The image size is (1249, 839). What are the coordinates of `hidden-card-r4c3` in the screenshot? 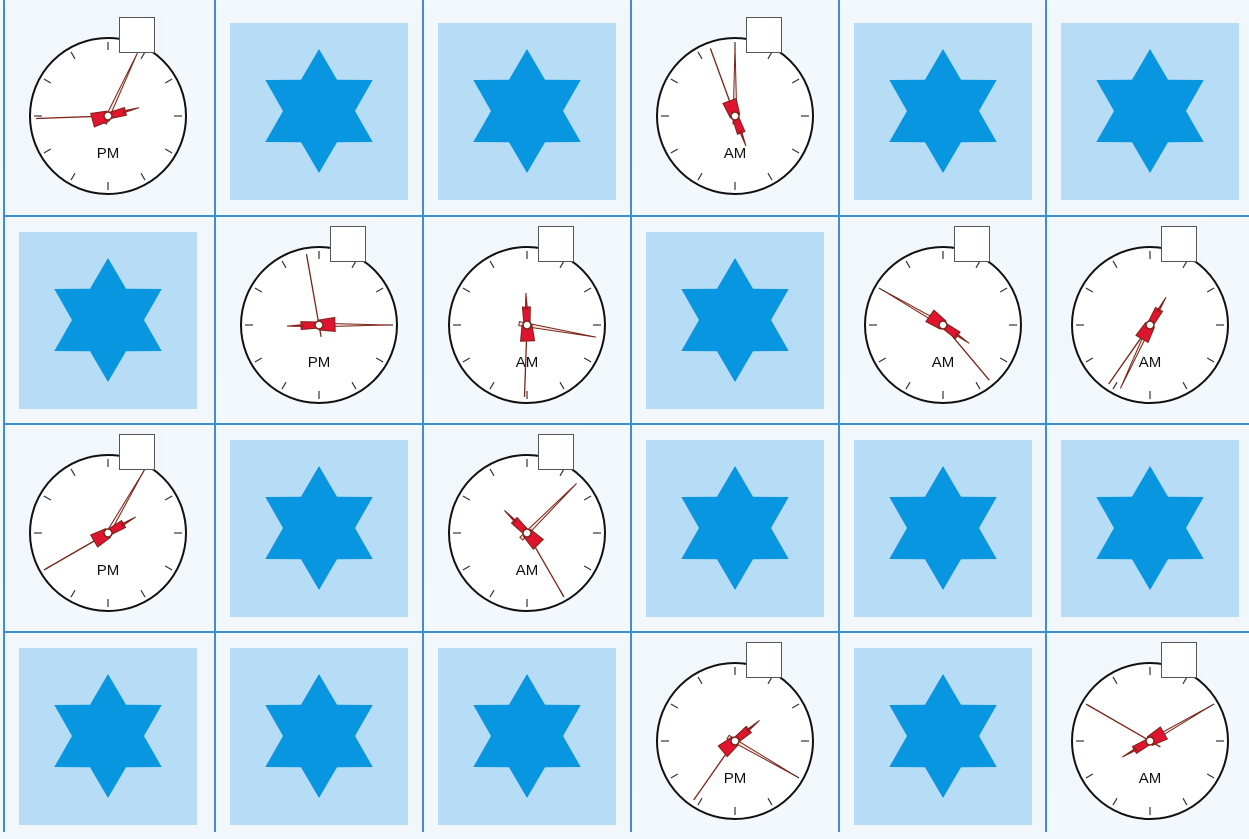 It's located at (527, 736).